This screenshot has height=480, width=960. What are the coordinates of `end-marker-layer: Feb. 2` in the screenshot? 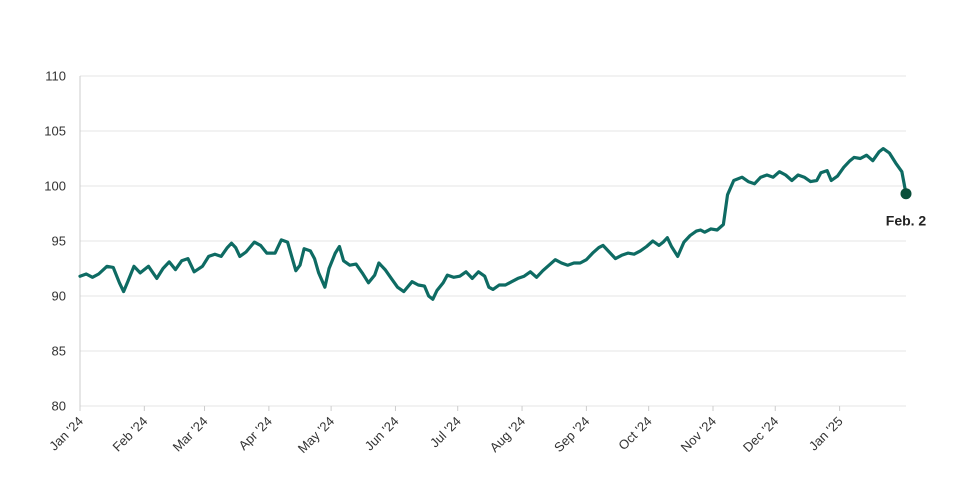 It's located at (906, 208).